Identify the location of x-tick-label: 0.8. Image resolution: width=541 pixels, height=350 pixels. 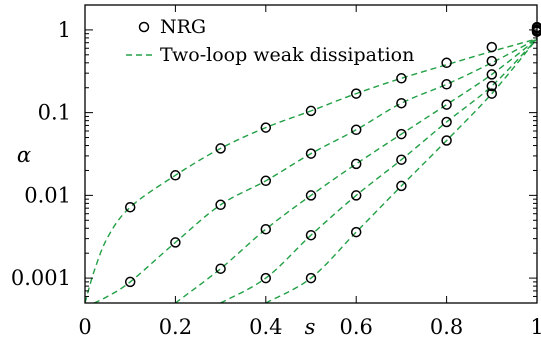
(446, 327).